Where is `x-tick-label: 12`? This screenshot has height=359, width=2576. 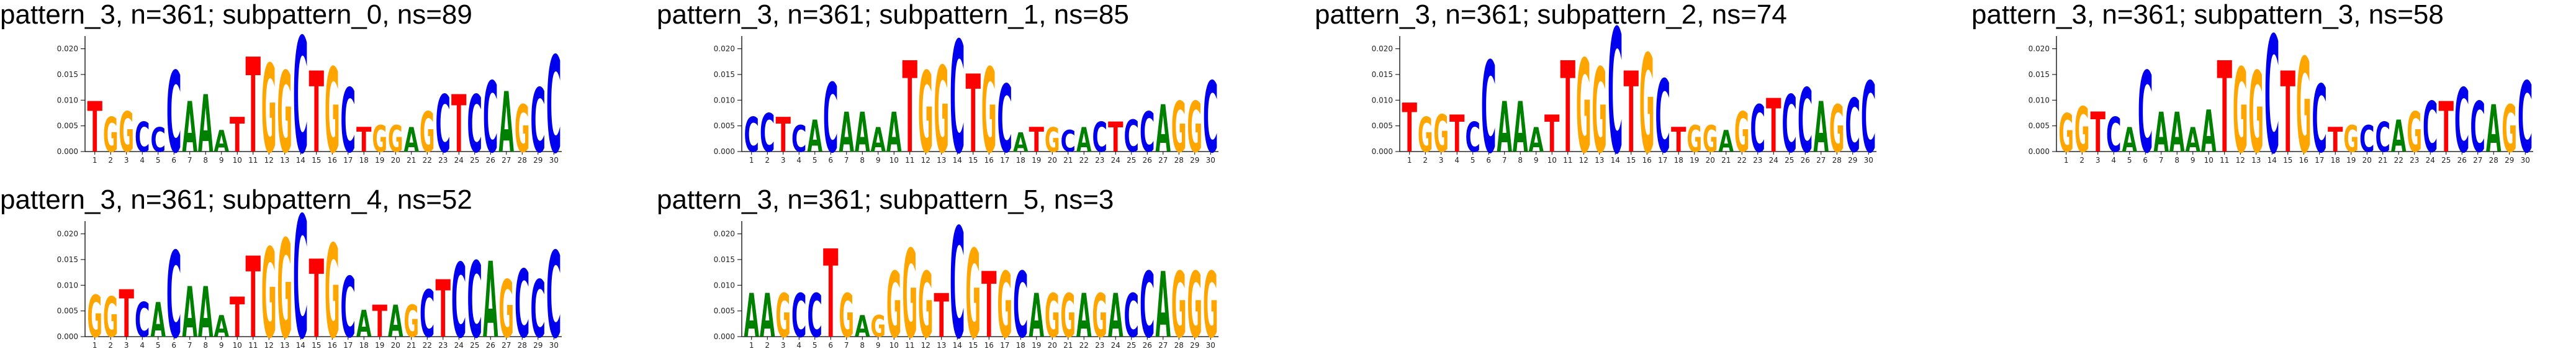
x-tick-label: 12 is located at coordinates (2240, 160).